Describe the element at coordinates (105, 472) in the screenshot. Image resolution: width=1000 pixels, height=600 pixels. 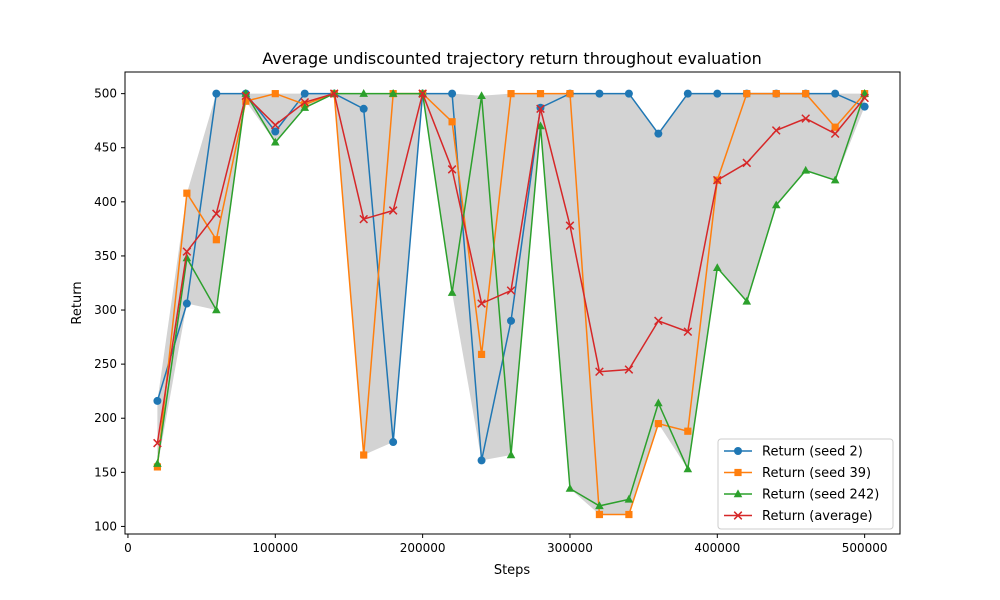
I see `y-tick-label: 150` at that location.